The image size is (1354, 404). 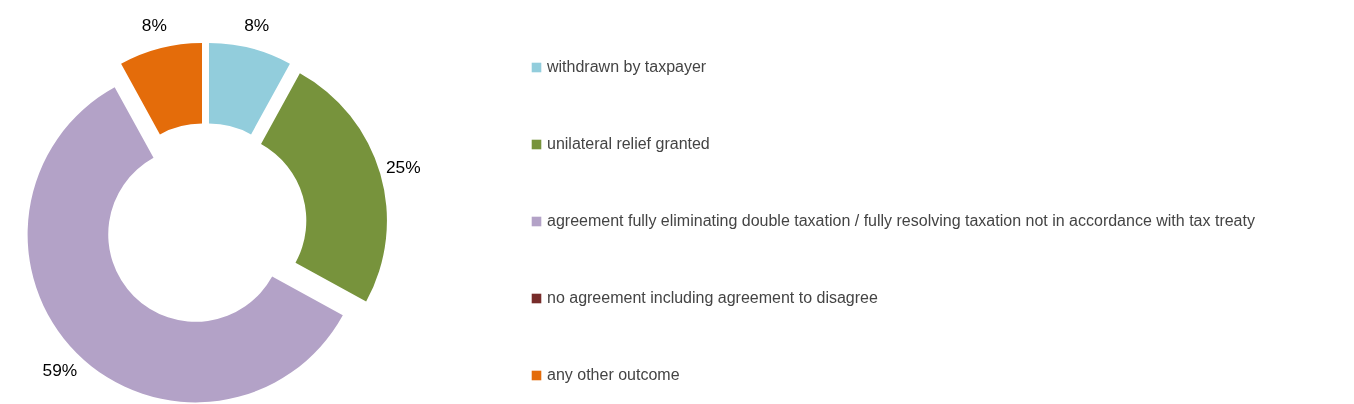 I want to click on legend-label: no agreement including agreement to disagree, so click(x=712, y=298).